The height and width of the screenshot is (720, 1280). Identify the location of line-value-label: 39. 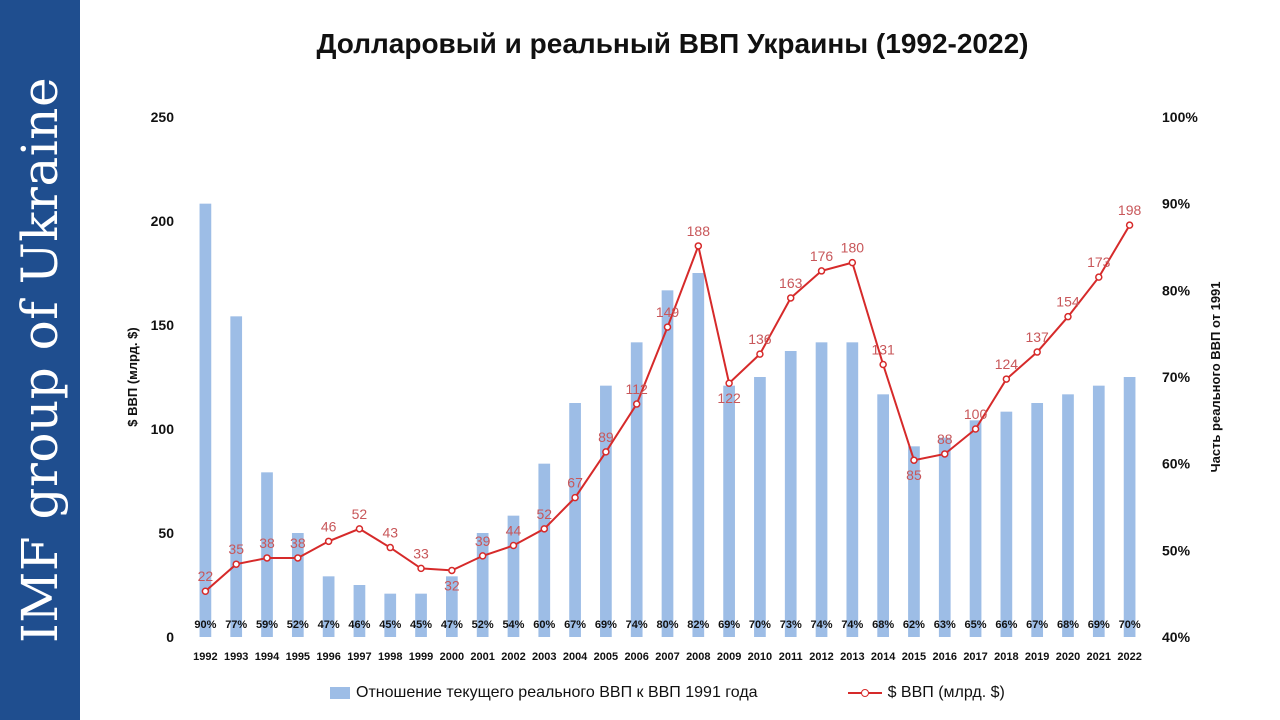
(483, 541).